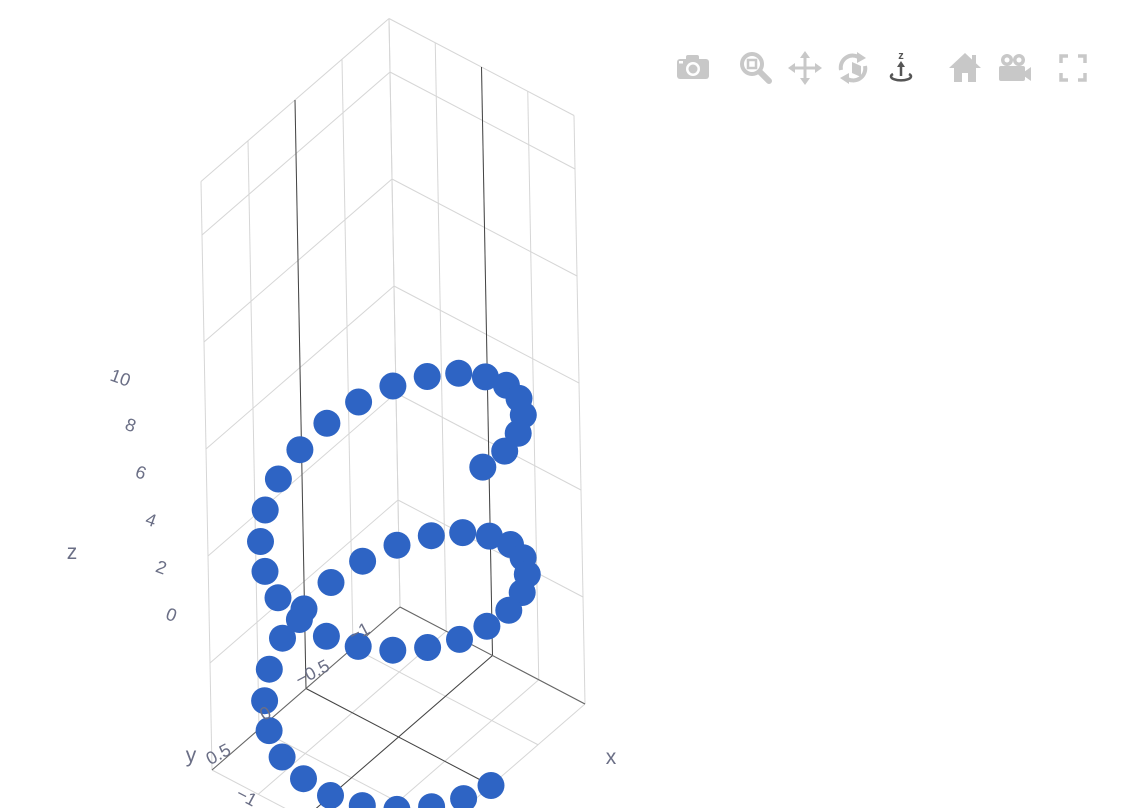  Describe the element at coordinates (487, 361) in the screenshot. I see `x-zero-line-wall` at that location.